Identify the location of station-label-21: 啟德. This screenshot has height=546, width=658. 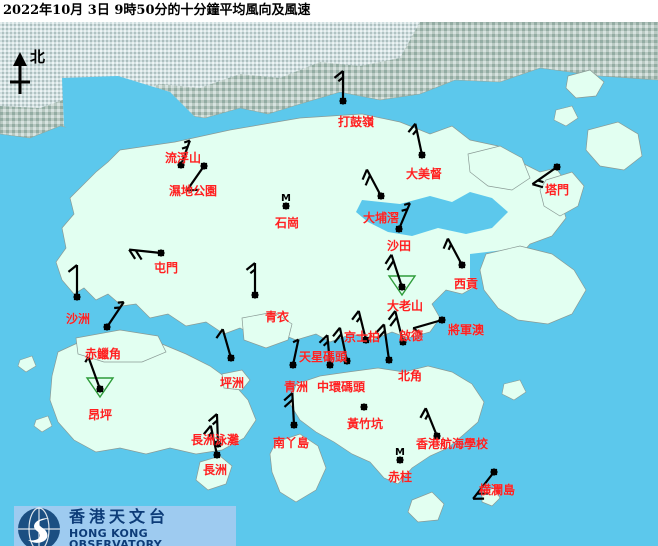
(411, 336).